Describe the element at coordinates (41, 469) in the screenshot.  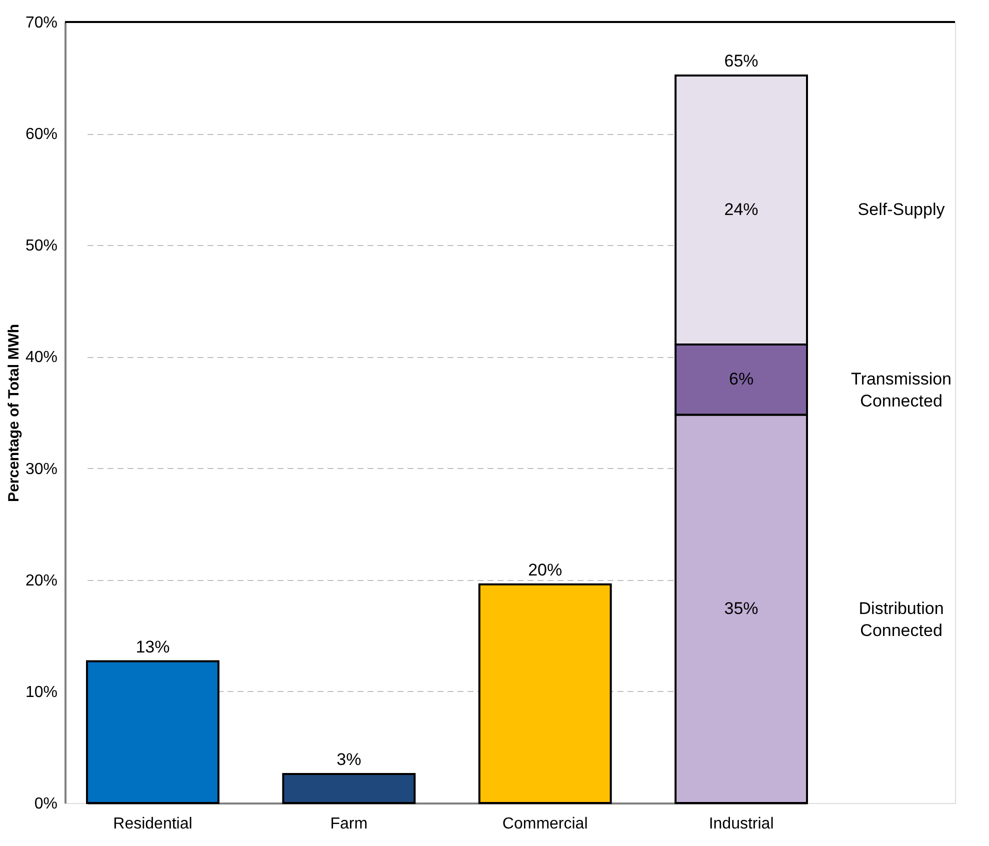
I see `y-tick-label: 30%` at that location.